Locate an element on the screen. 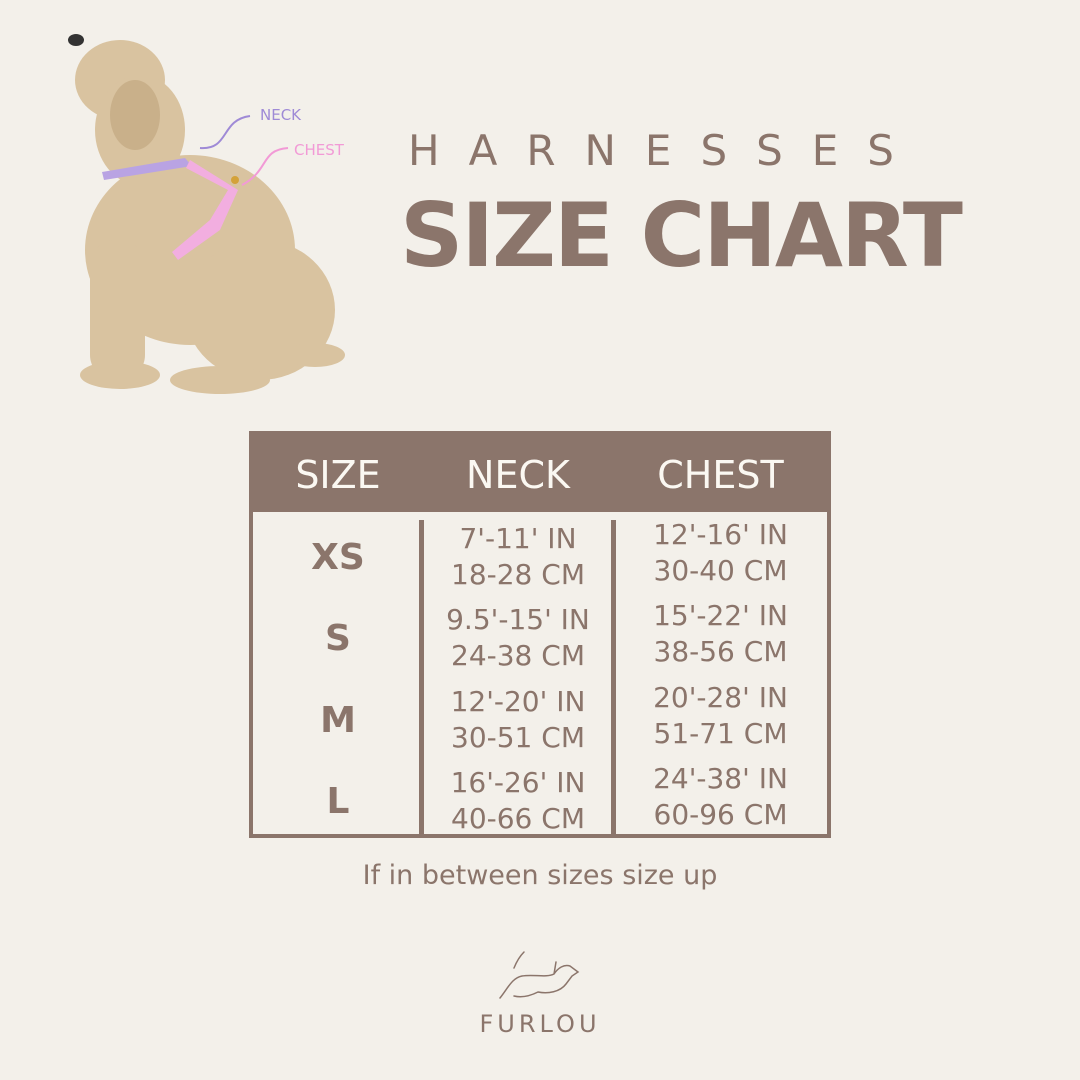 The width and height of the screenshot is (1080, 1080). sizing-note: If in between sizes size up is located at coordinates (540, 875).